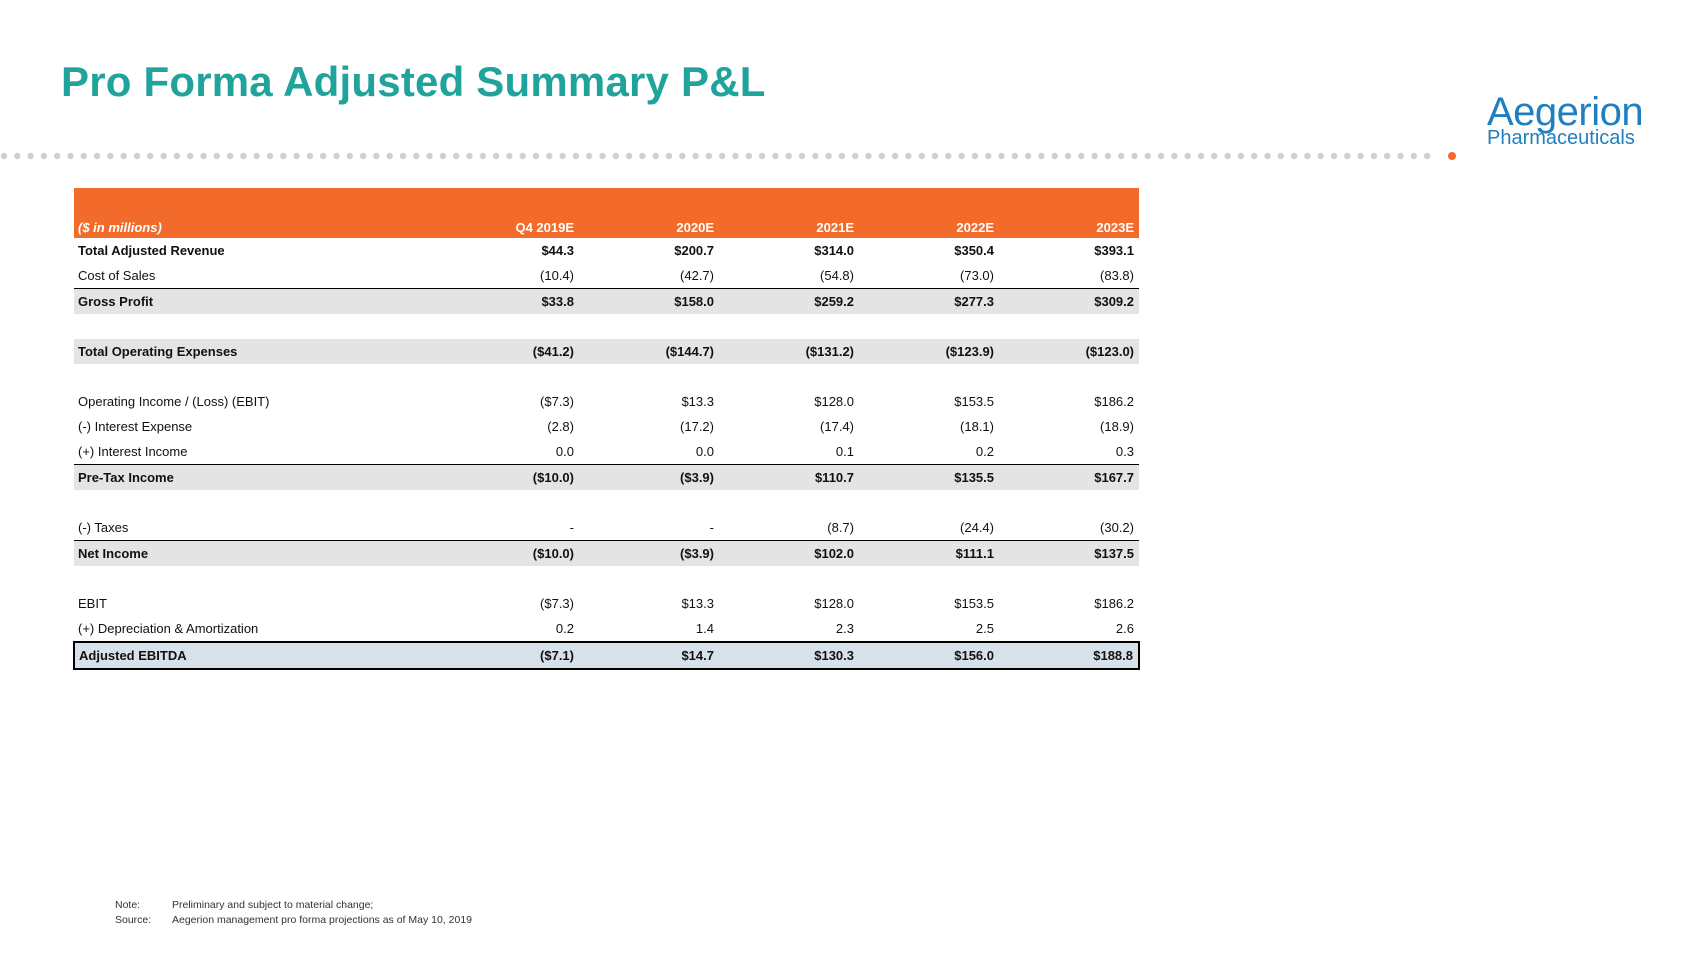 The height and width of the screenshot is (953, 1699). I want to click on row-value: (2.8), so click(560, 426).